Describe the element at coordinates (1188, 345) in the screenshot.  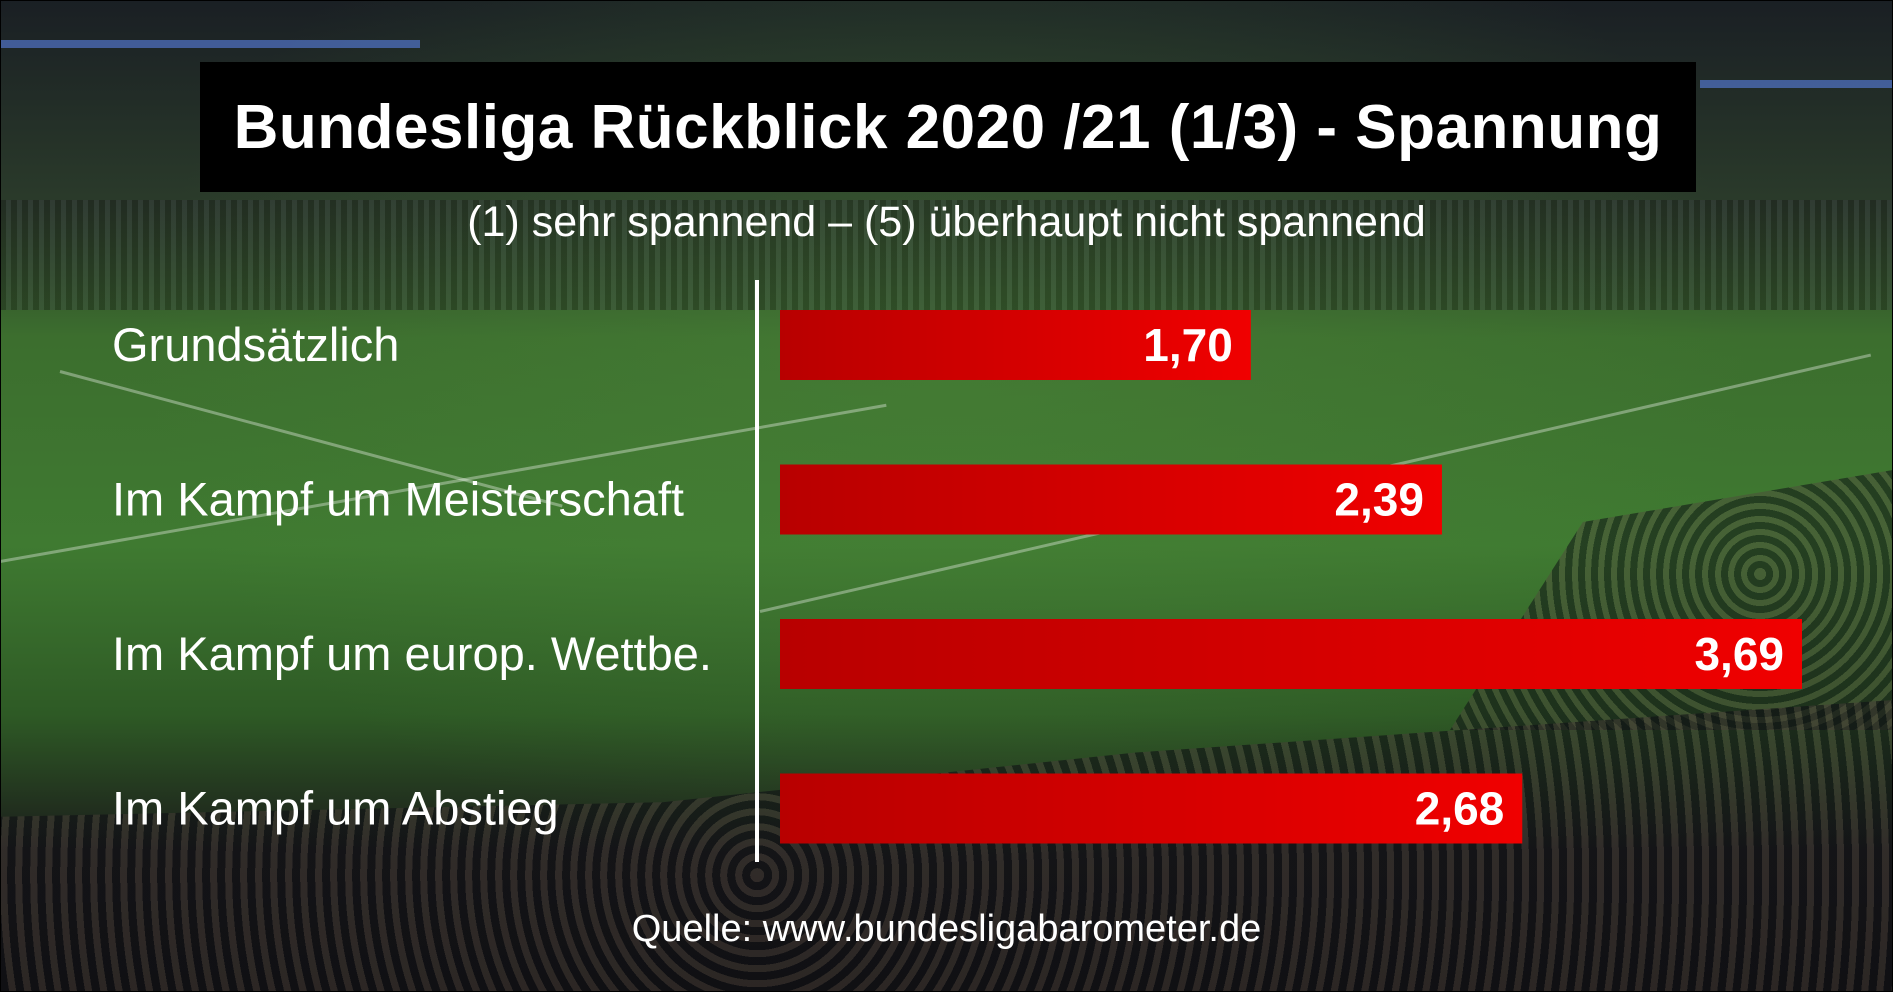
I see `value-label: 1,70` at that location.